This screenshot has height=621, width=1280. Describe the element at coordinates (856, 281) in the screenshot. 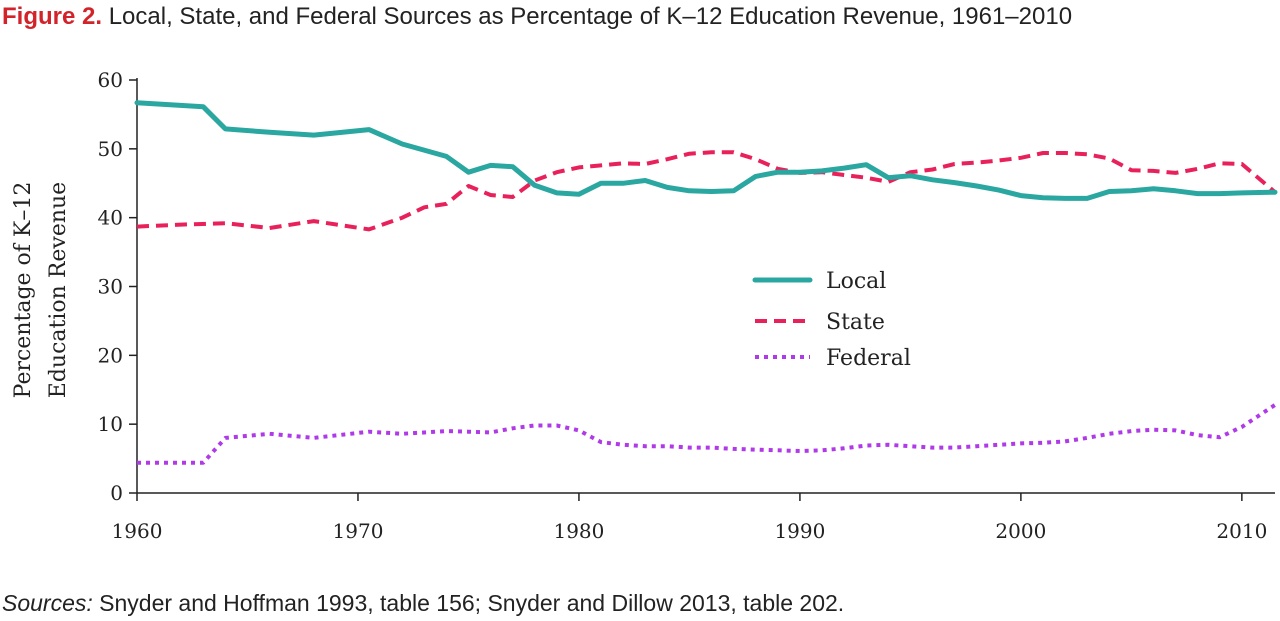

I see `legend-label-local: Local` at that location.